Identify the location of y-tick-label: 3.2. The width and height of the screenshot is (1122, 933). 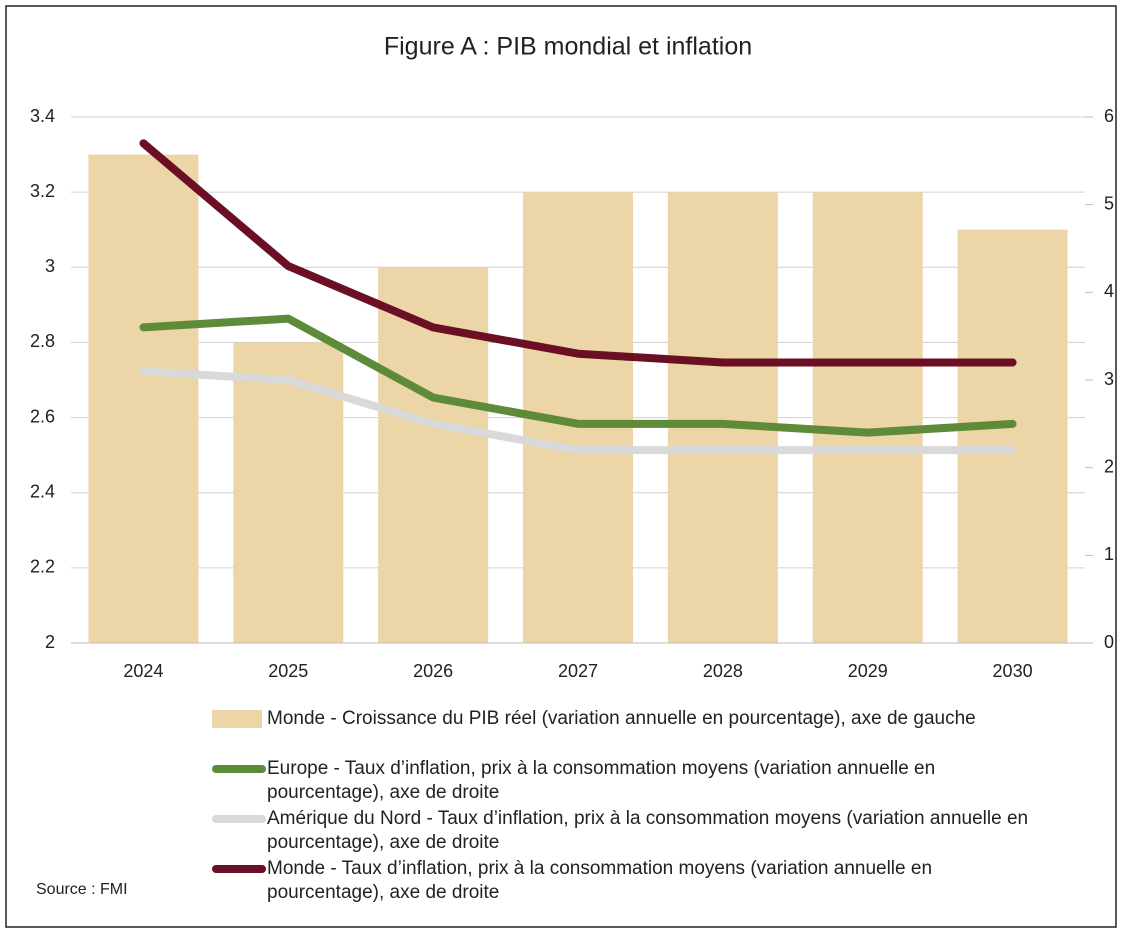
(42, 191).